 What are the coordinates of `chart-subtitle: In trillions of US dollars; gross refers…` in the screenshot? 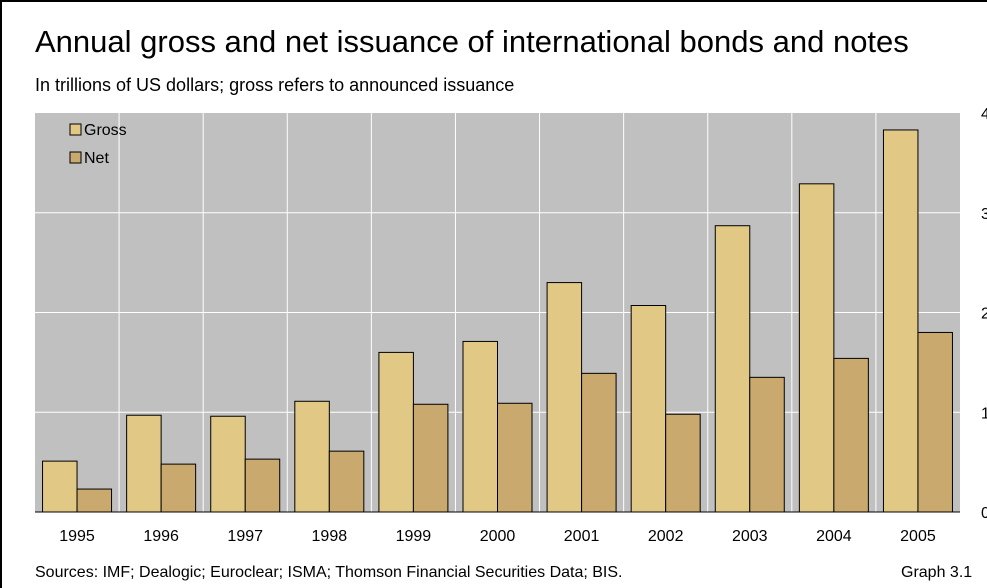 It's located at (275, 85).